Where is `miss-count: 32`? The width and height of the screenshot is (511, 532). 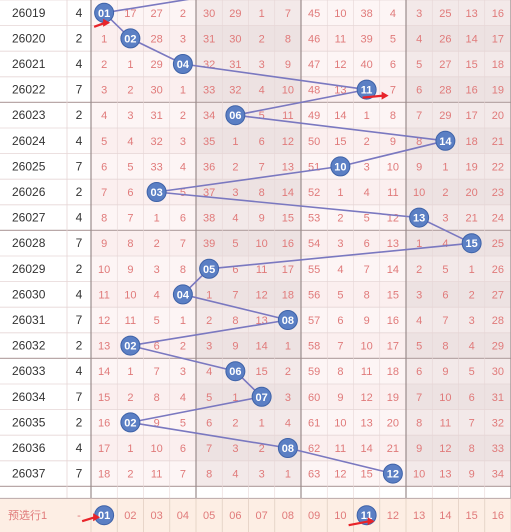
miss-count: 32 is located at coordinates (157, 142).